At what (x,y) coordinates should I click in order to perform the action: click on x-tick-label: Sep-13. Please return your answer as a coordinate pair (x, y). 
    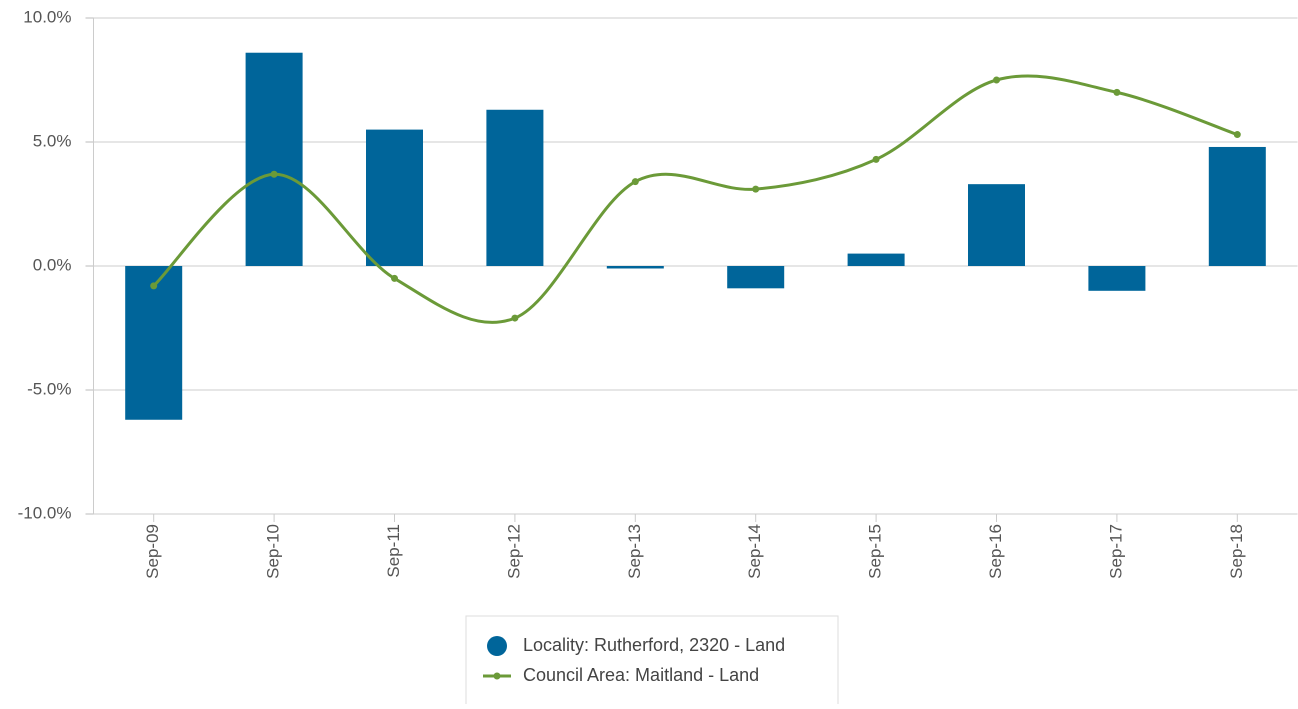
    Looking at the image, I should click on (634, 551).